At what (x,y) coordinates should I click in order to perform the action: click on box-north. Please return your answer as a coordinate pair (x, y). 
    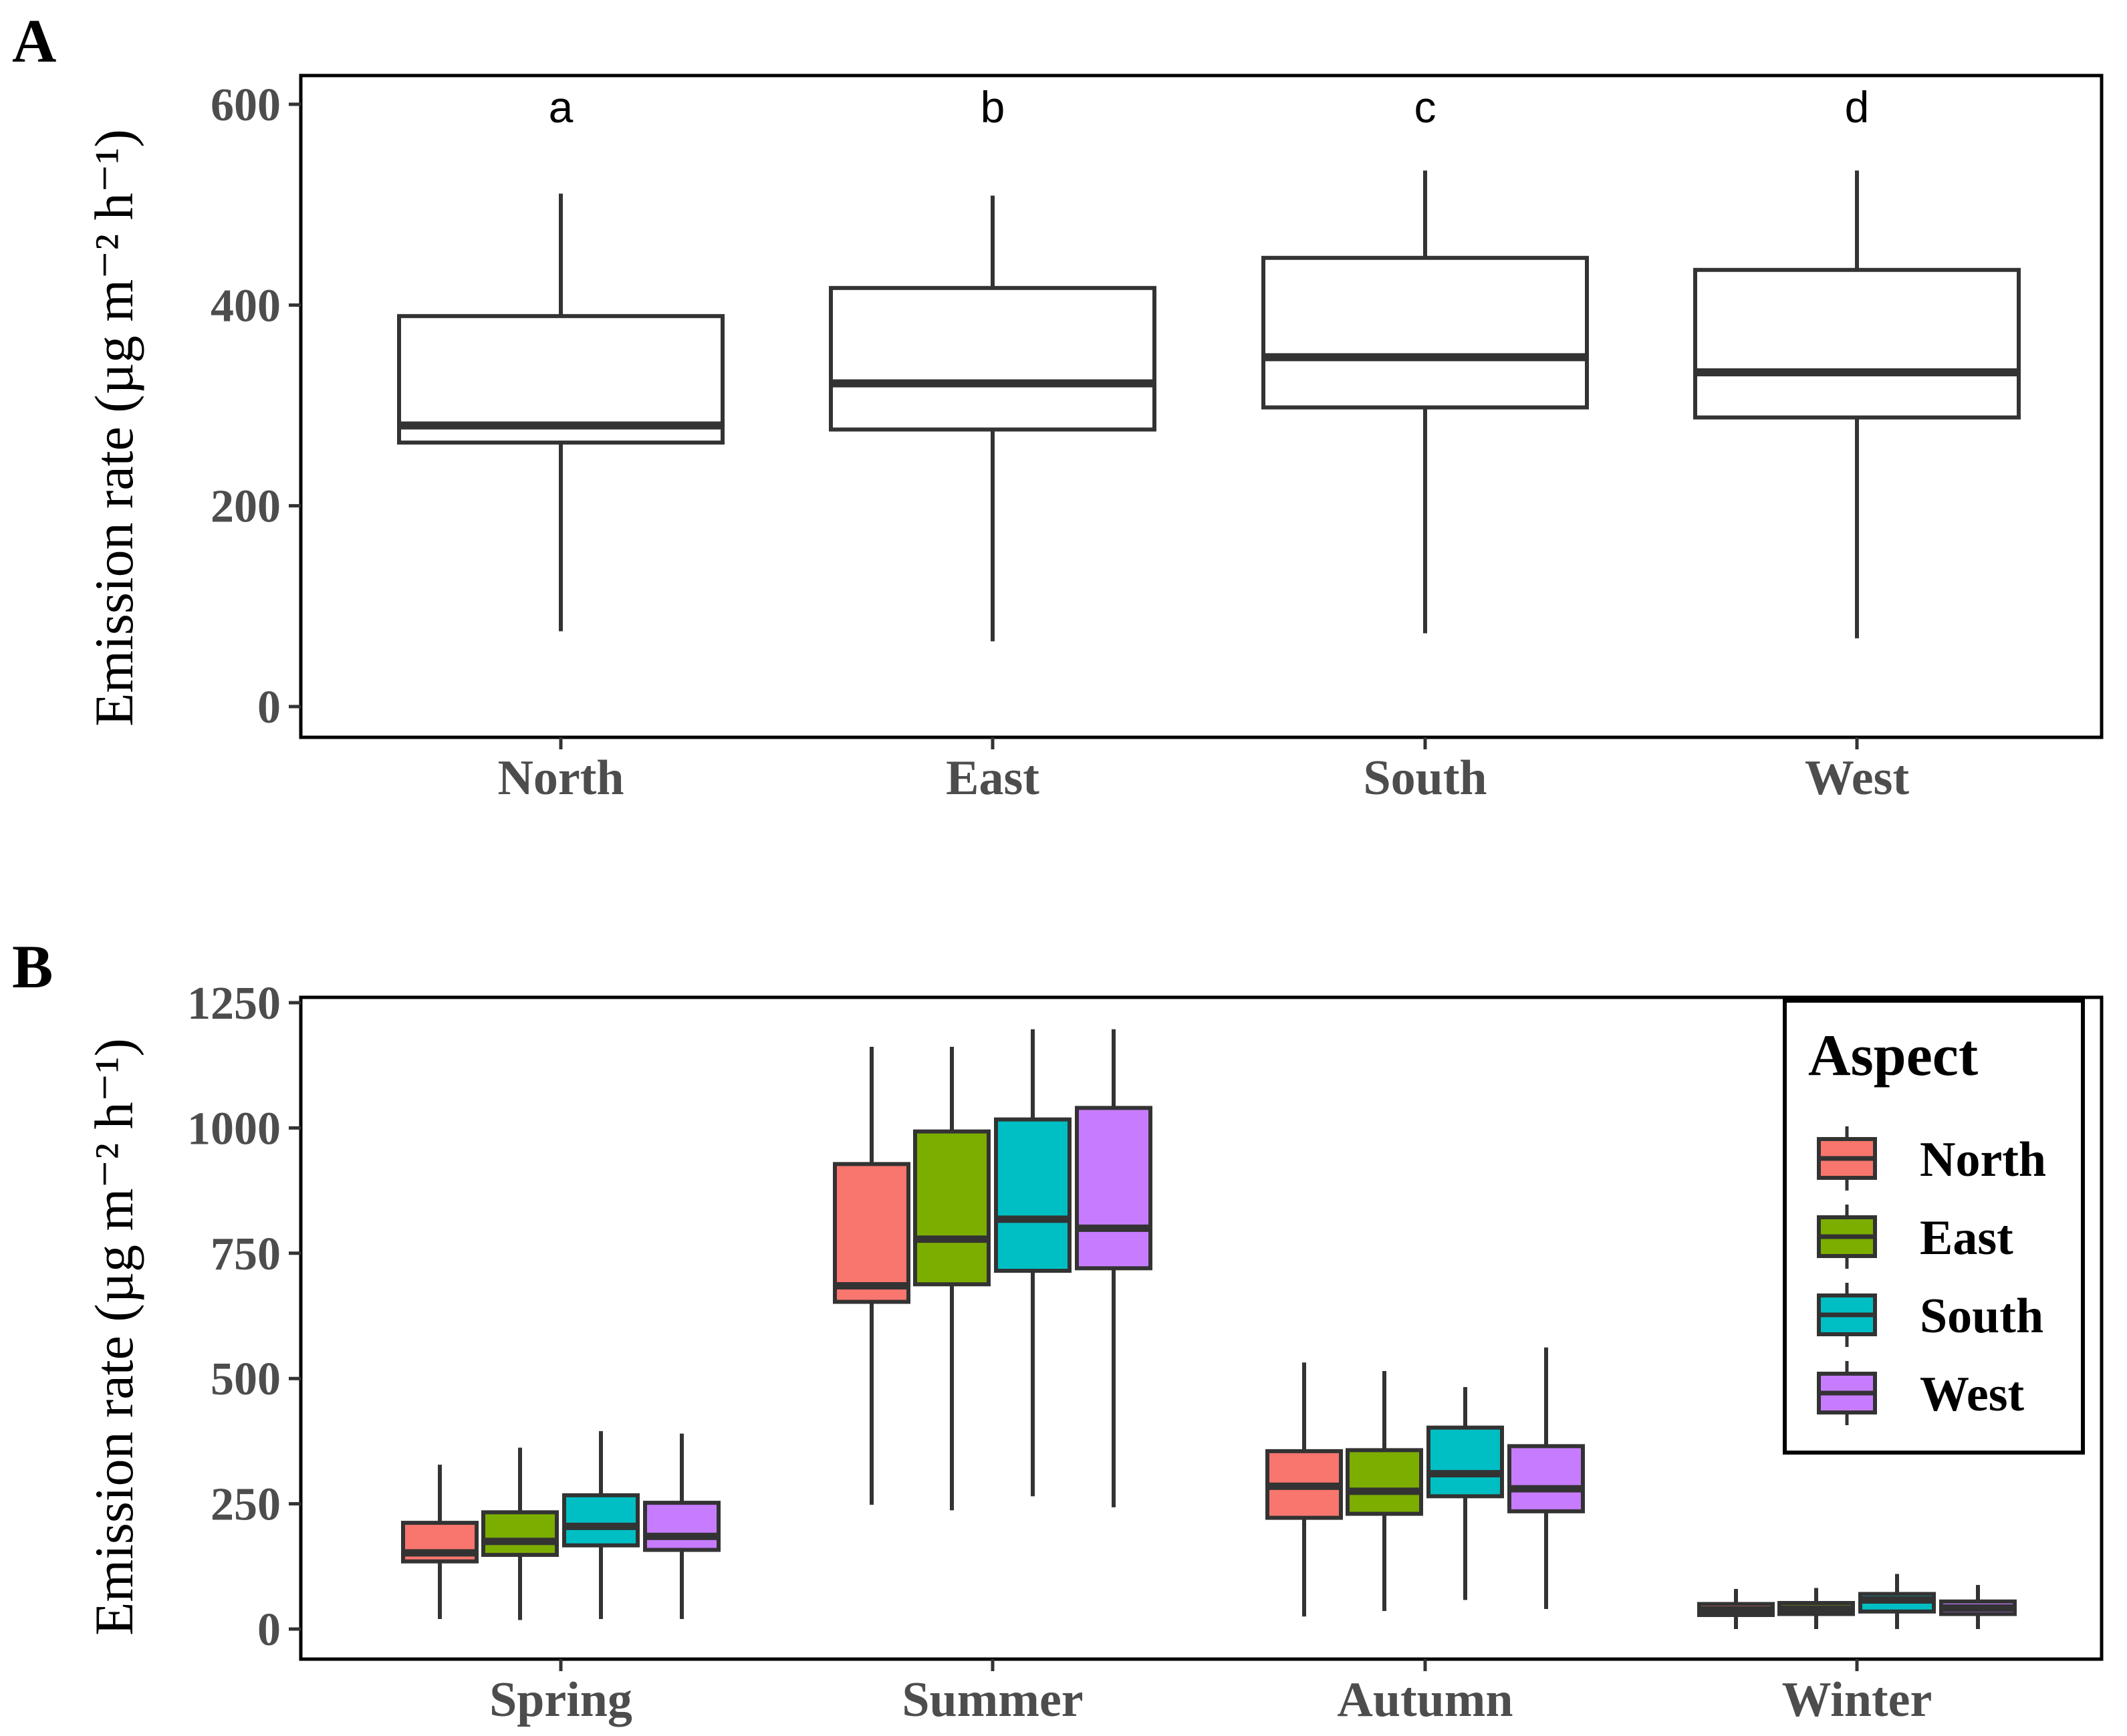
    Looking at the image, I should click on (561, 412).